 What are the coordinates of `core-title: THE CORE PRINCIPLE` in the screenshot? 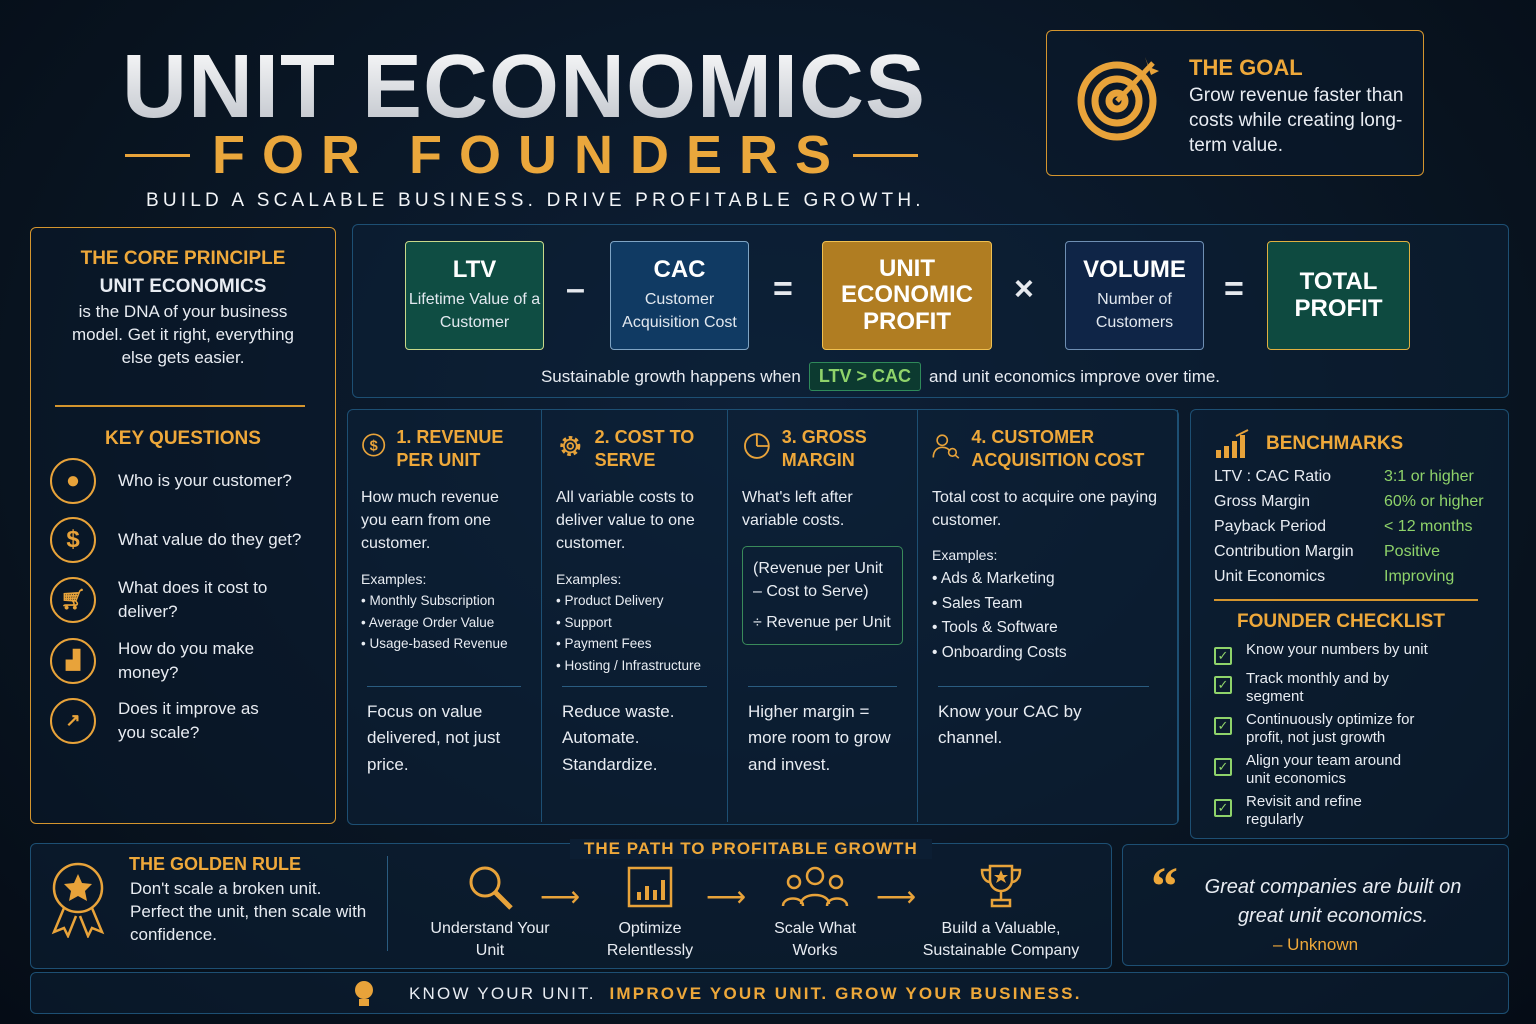 It's located at (183, 258).